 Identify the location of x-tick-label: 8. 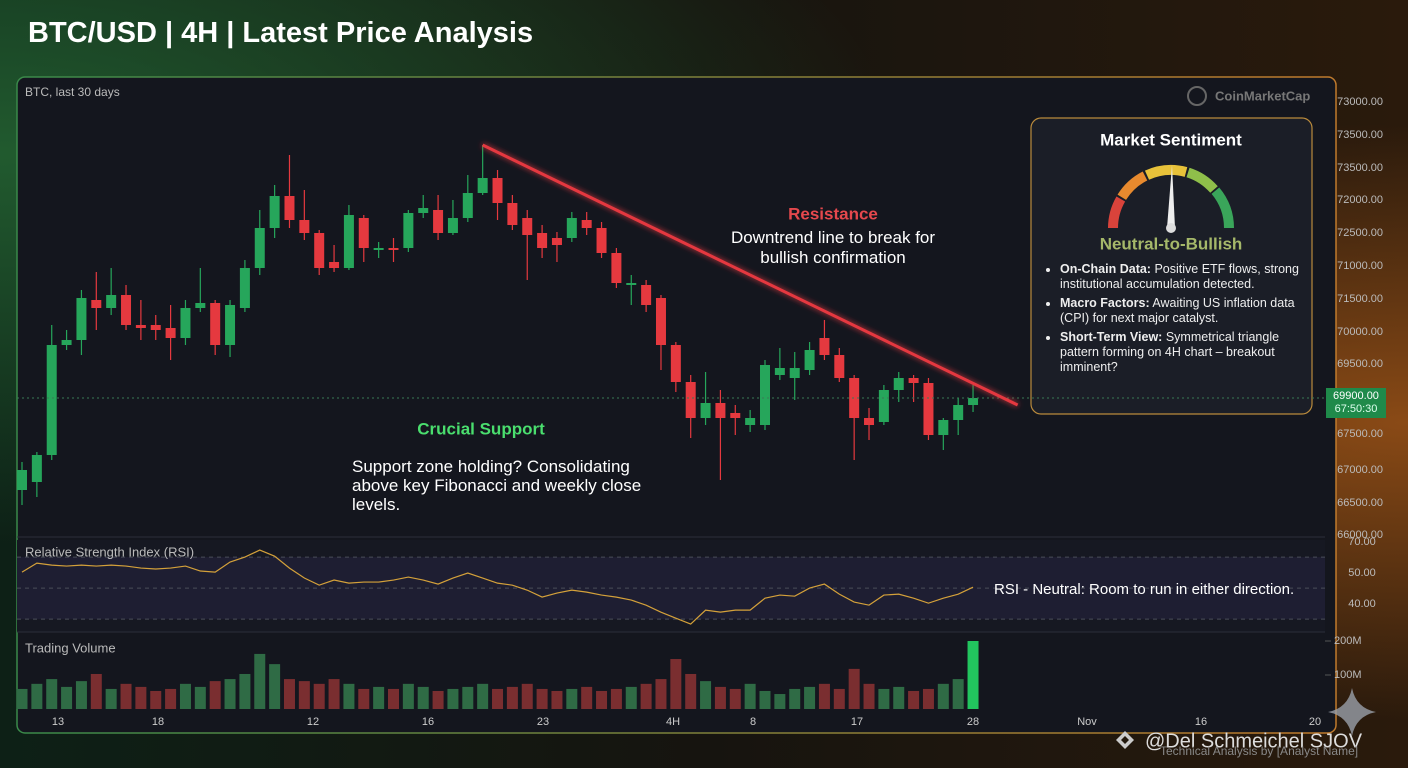
(753, 722).